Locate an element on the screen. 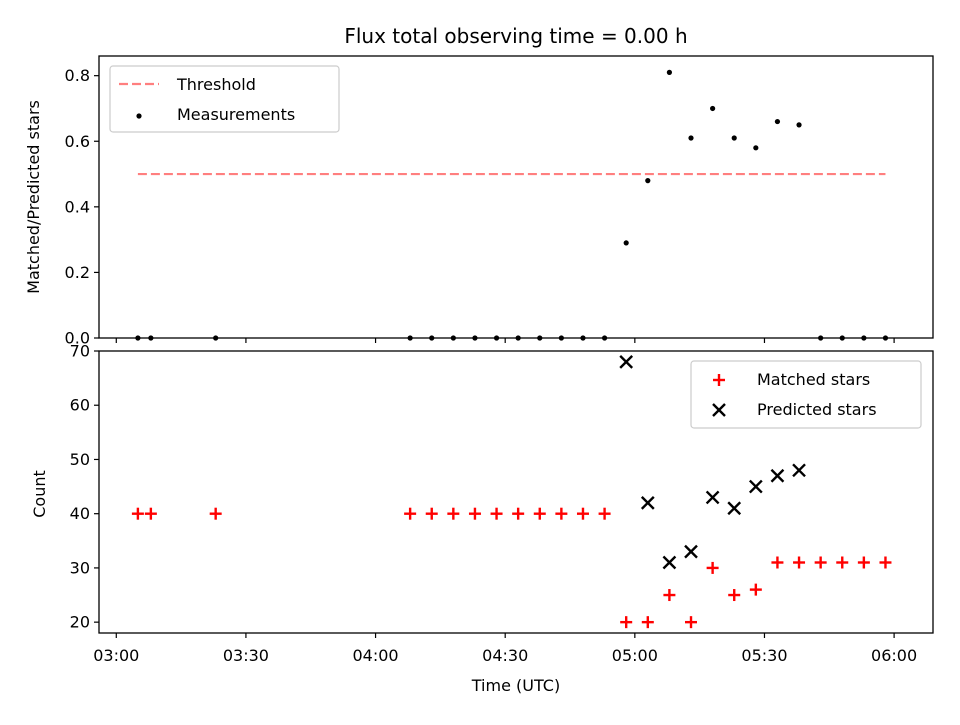 The height and width of the screenshot is (725, 960). y-tick-label: 0.4 is located at coordinates (77, 206).